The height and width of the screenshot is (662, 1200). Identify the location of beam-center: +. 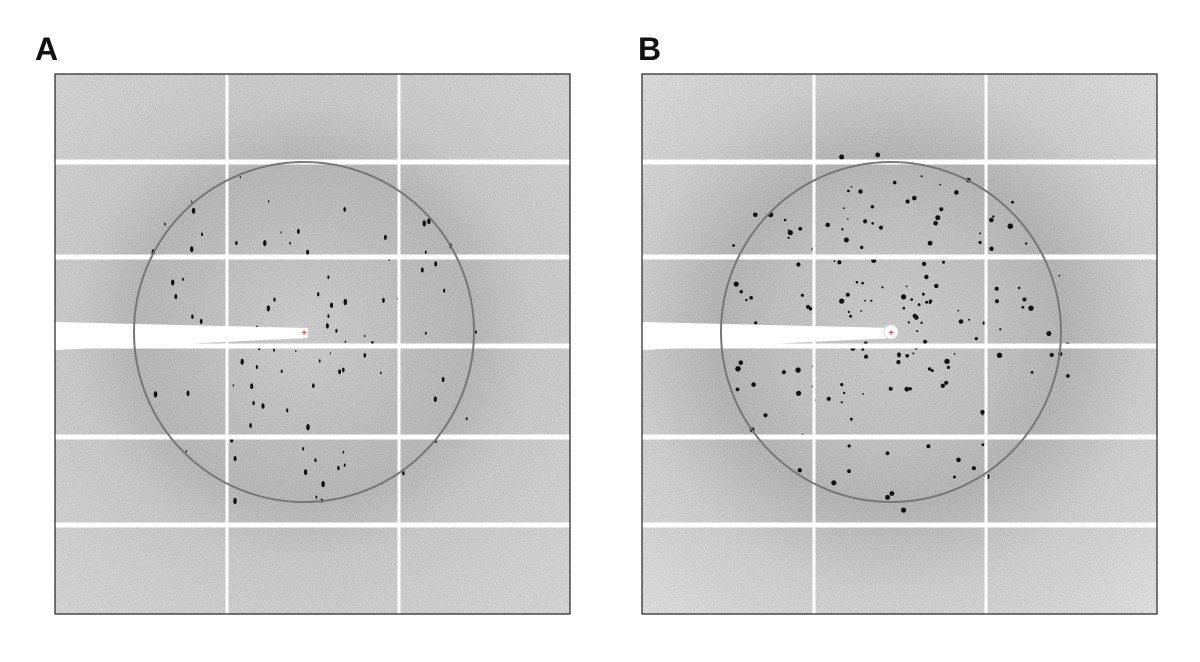
(891, 333).